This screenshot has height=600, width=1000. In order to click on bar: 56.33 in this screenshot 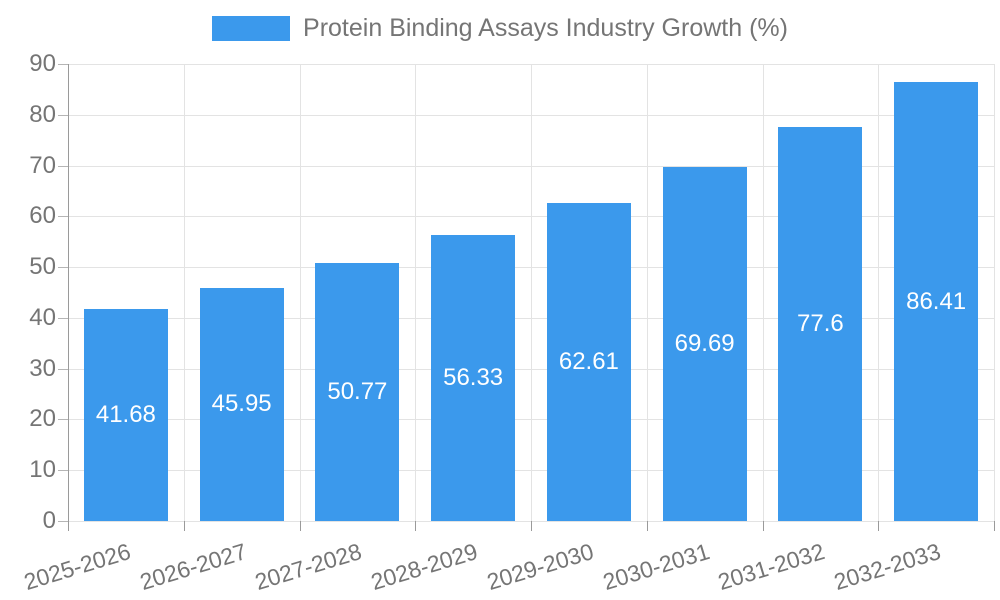, I will do `click(473, 377)`.